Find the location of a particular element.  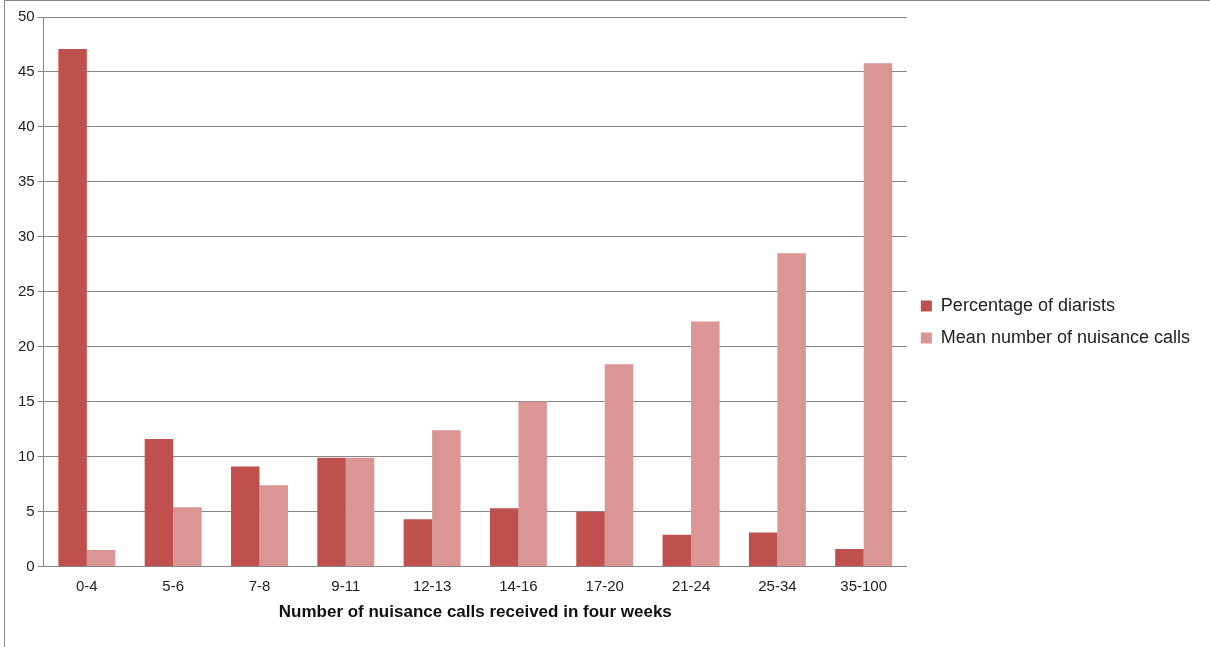

x-tick-label: 5-6 is located at coordinates (173, 585).